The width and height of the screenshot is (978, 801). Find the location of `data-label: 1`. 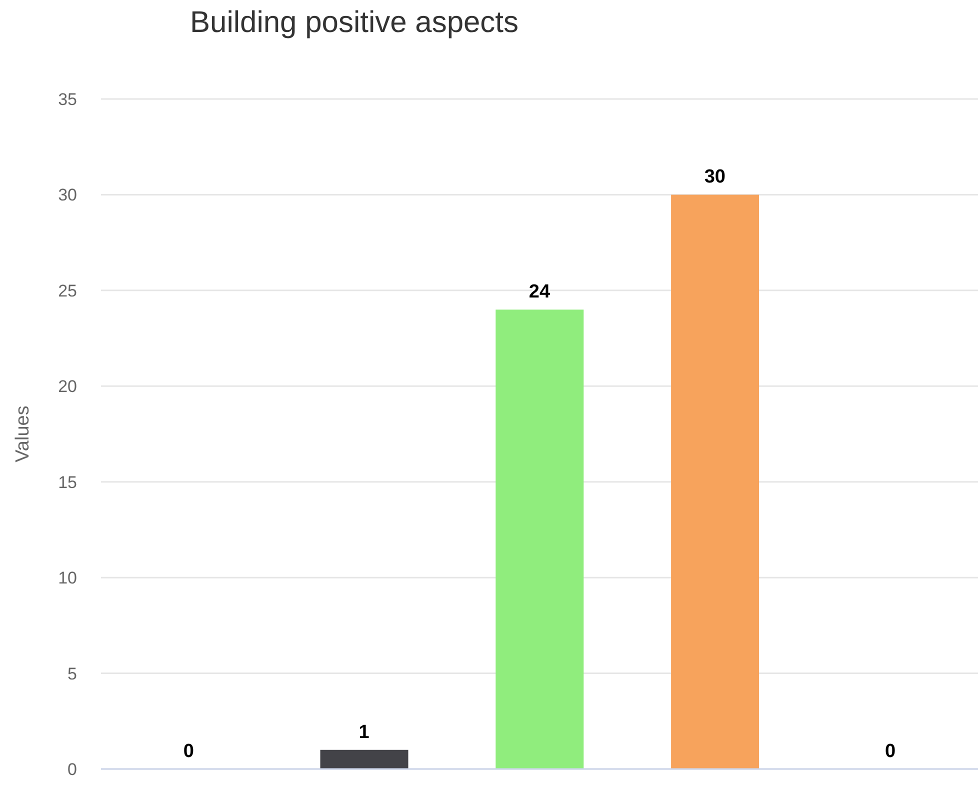

data-label: 1 is located at coordinates (364, 732).